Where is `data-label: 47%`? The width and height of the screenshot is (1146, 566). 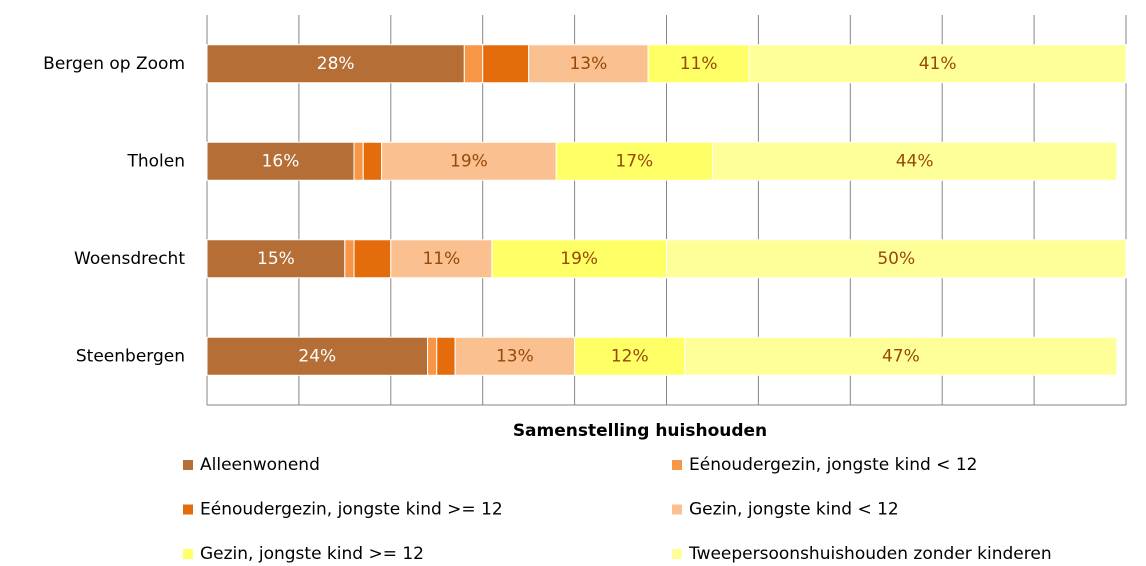 data-label: 47% is located at coordinates (901, 356).